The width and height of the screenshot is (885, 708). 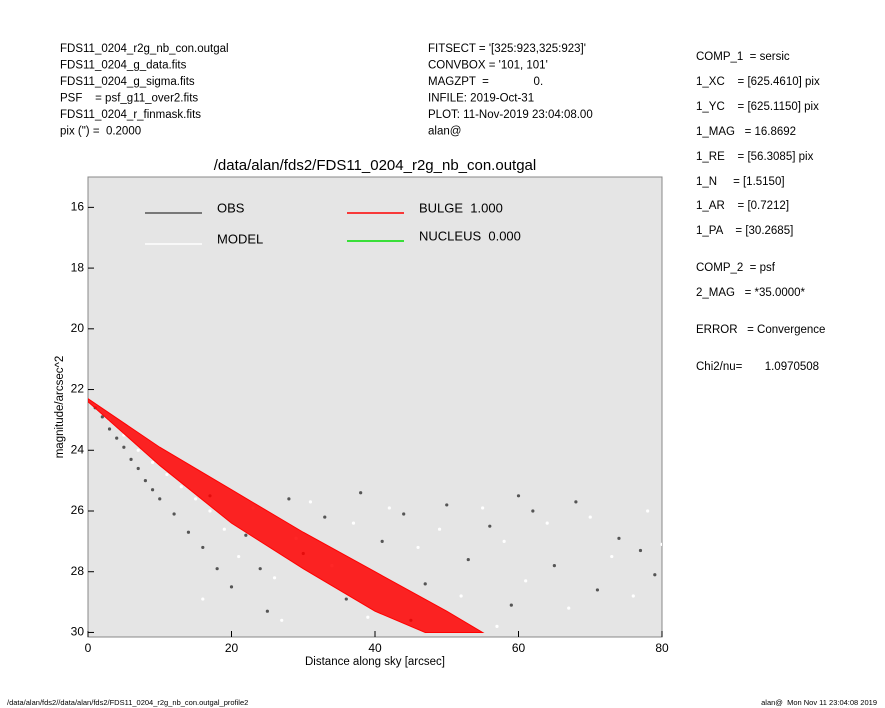 What do you see at coordinates (123, 66) in the screenshot?
I see `header-line: FDS11_0204_g_data.fits` at bounding box center [123, 66].